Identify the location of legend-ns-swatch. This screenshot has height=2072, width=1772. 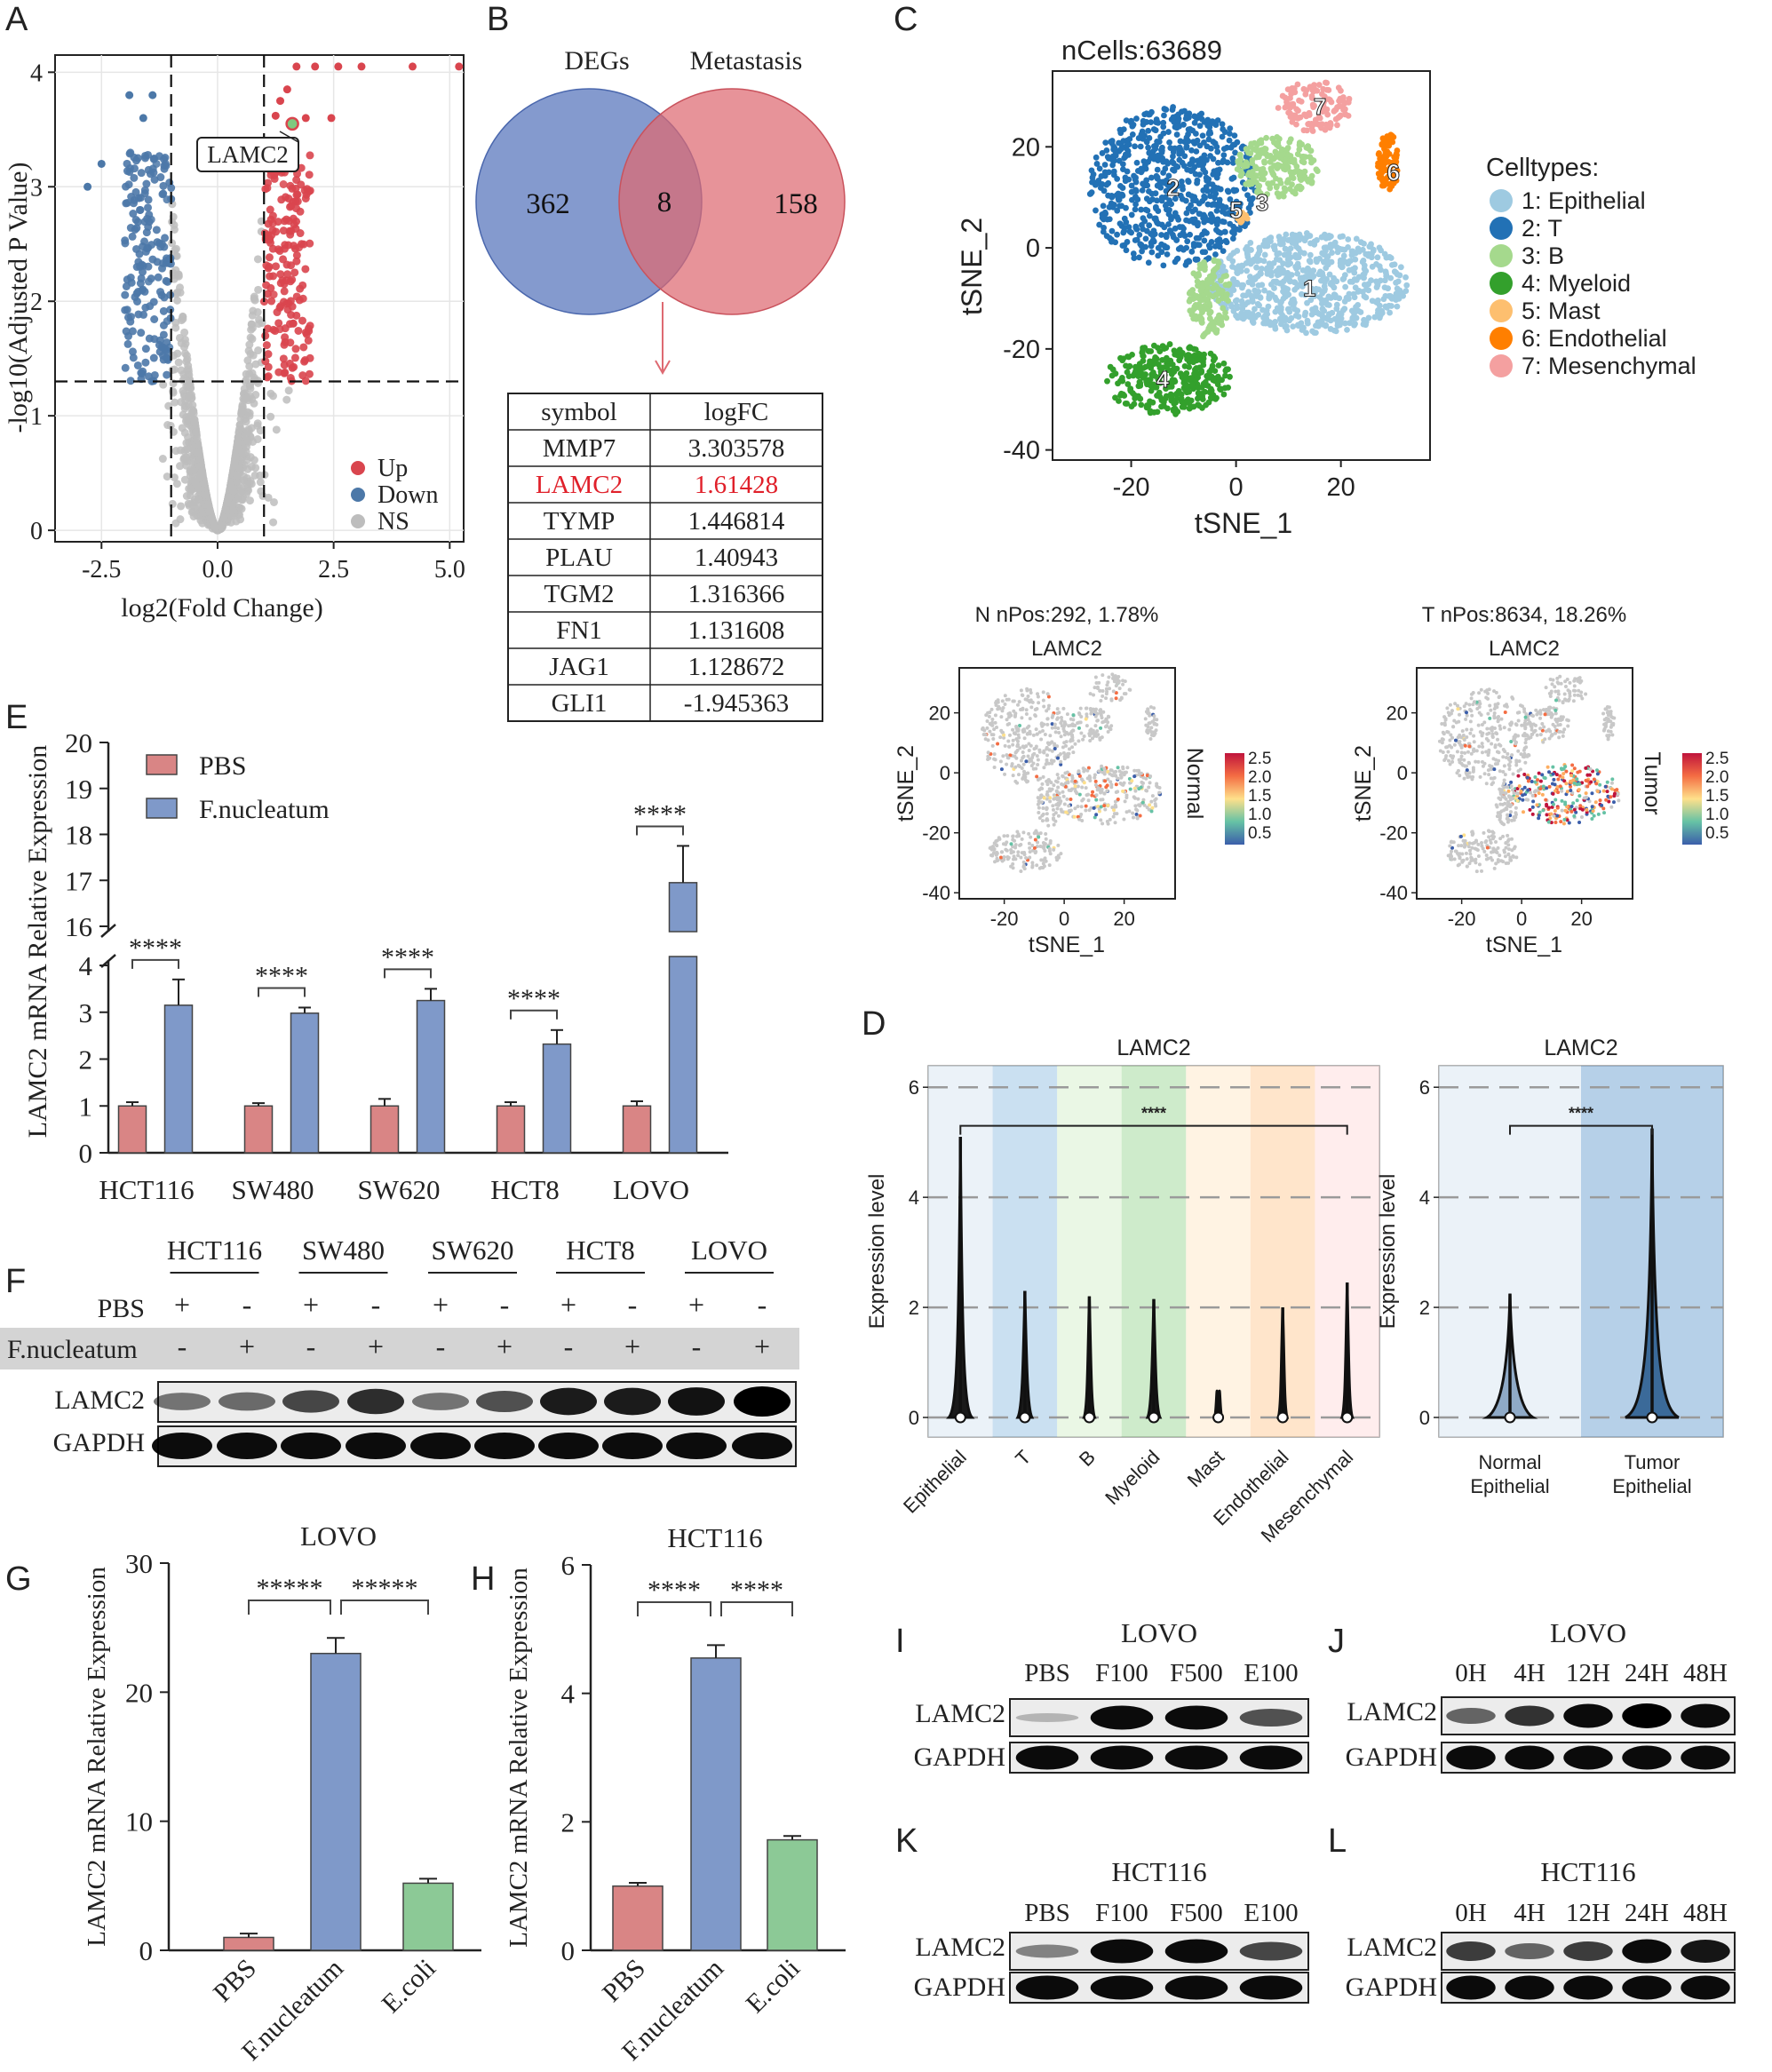
(358, 521).